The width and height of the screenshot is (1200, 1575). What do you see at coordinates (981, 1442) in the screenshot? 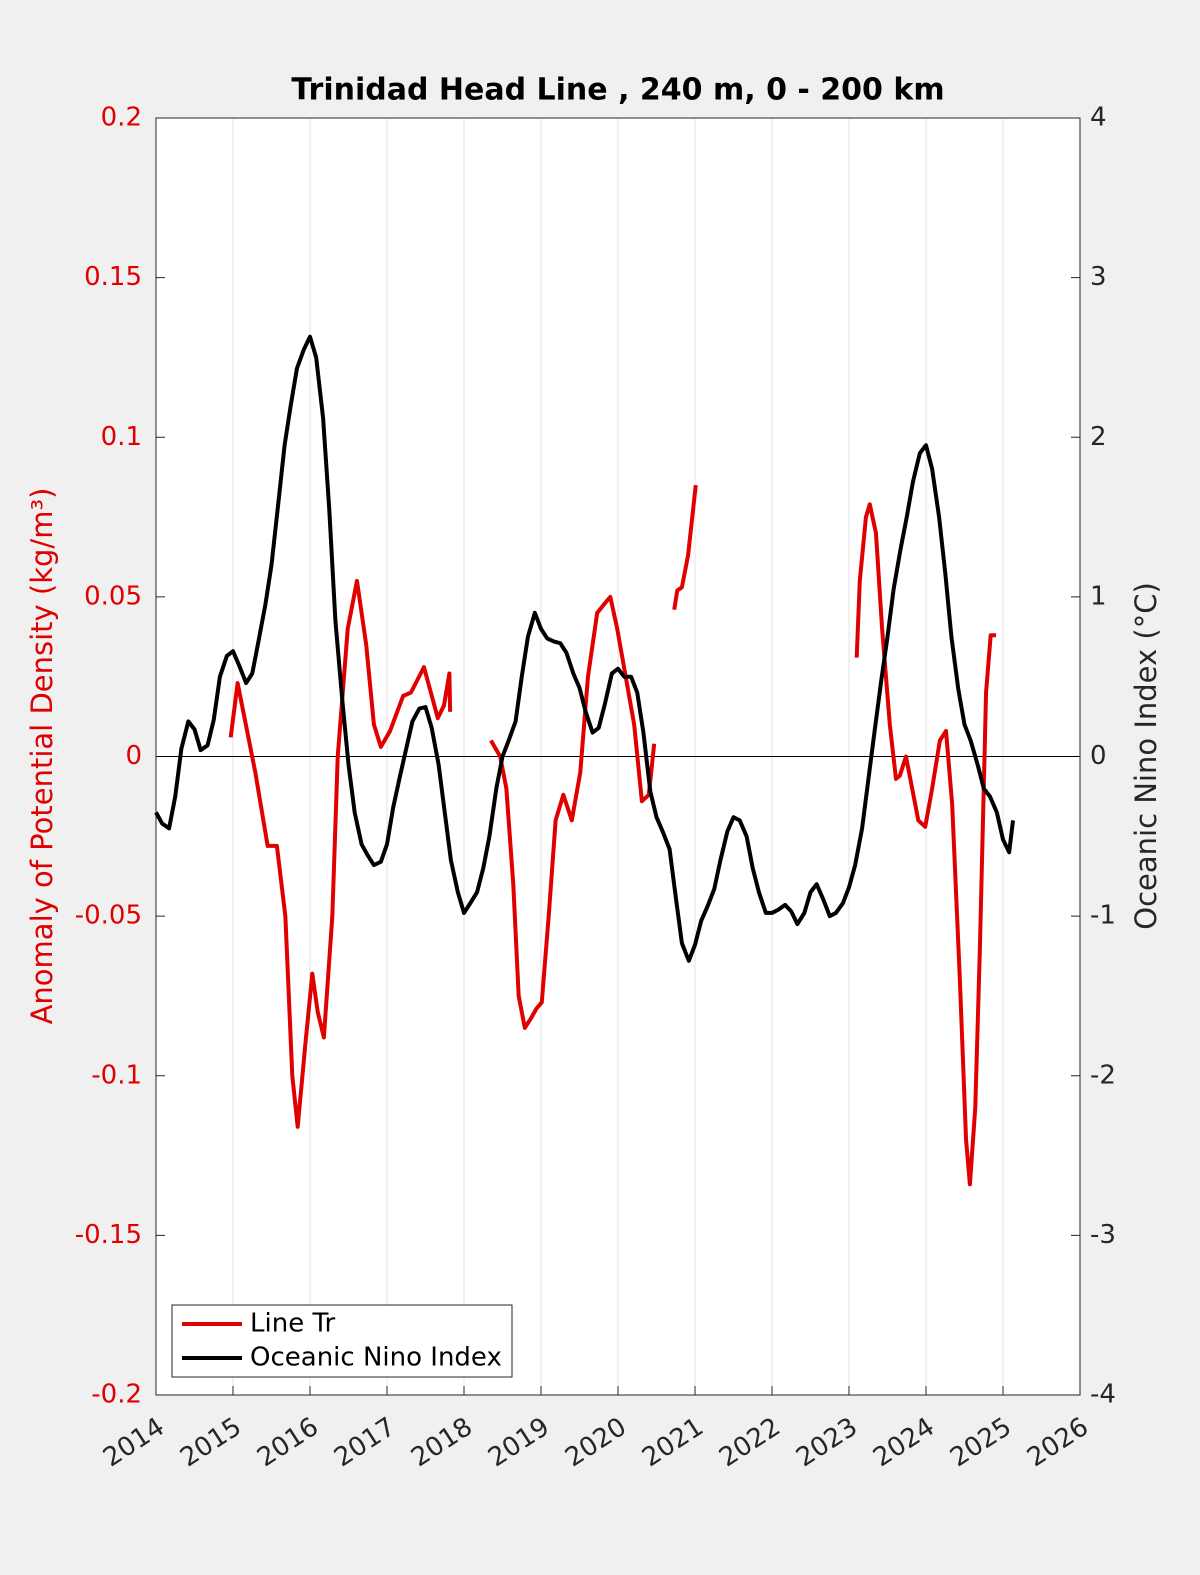
I see `x-tick-label: 2025` at bounding box center [981, 1442].